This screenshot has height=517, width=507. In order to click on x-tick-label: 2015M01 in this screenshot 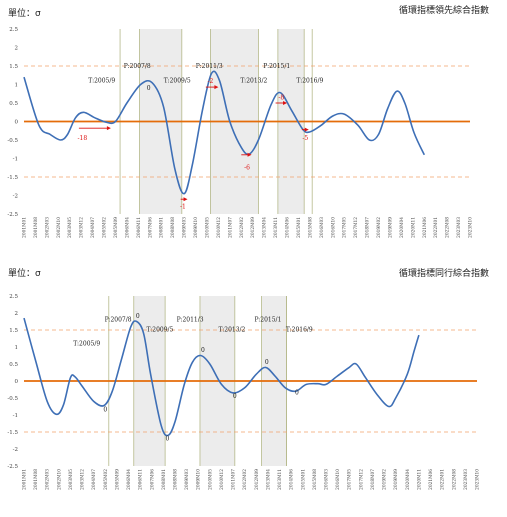, I will do `click(303, 479)`.